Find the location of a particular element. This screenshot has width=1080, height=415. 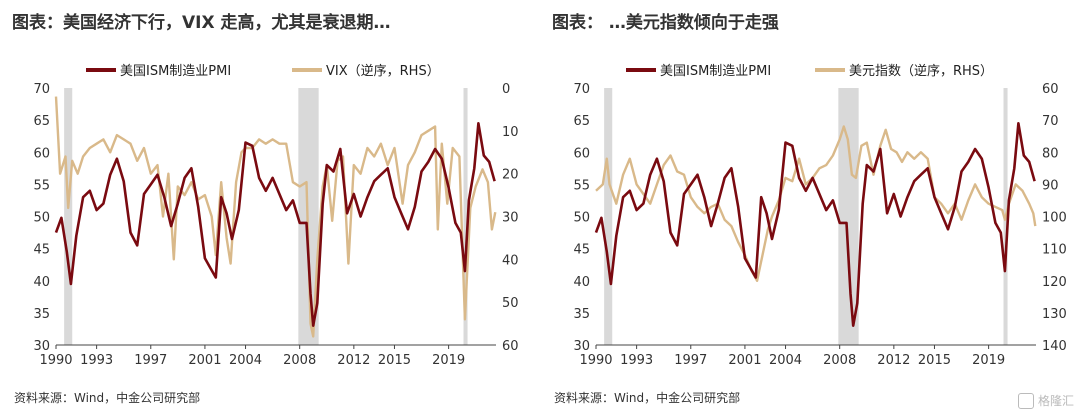

legend-label-rhs: 美元指数（逆序，RHS） is located at coordinates (921, 71).